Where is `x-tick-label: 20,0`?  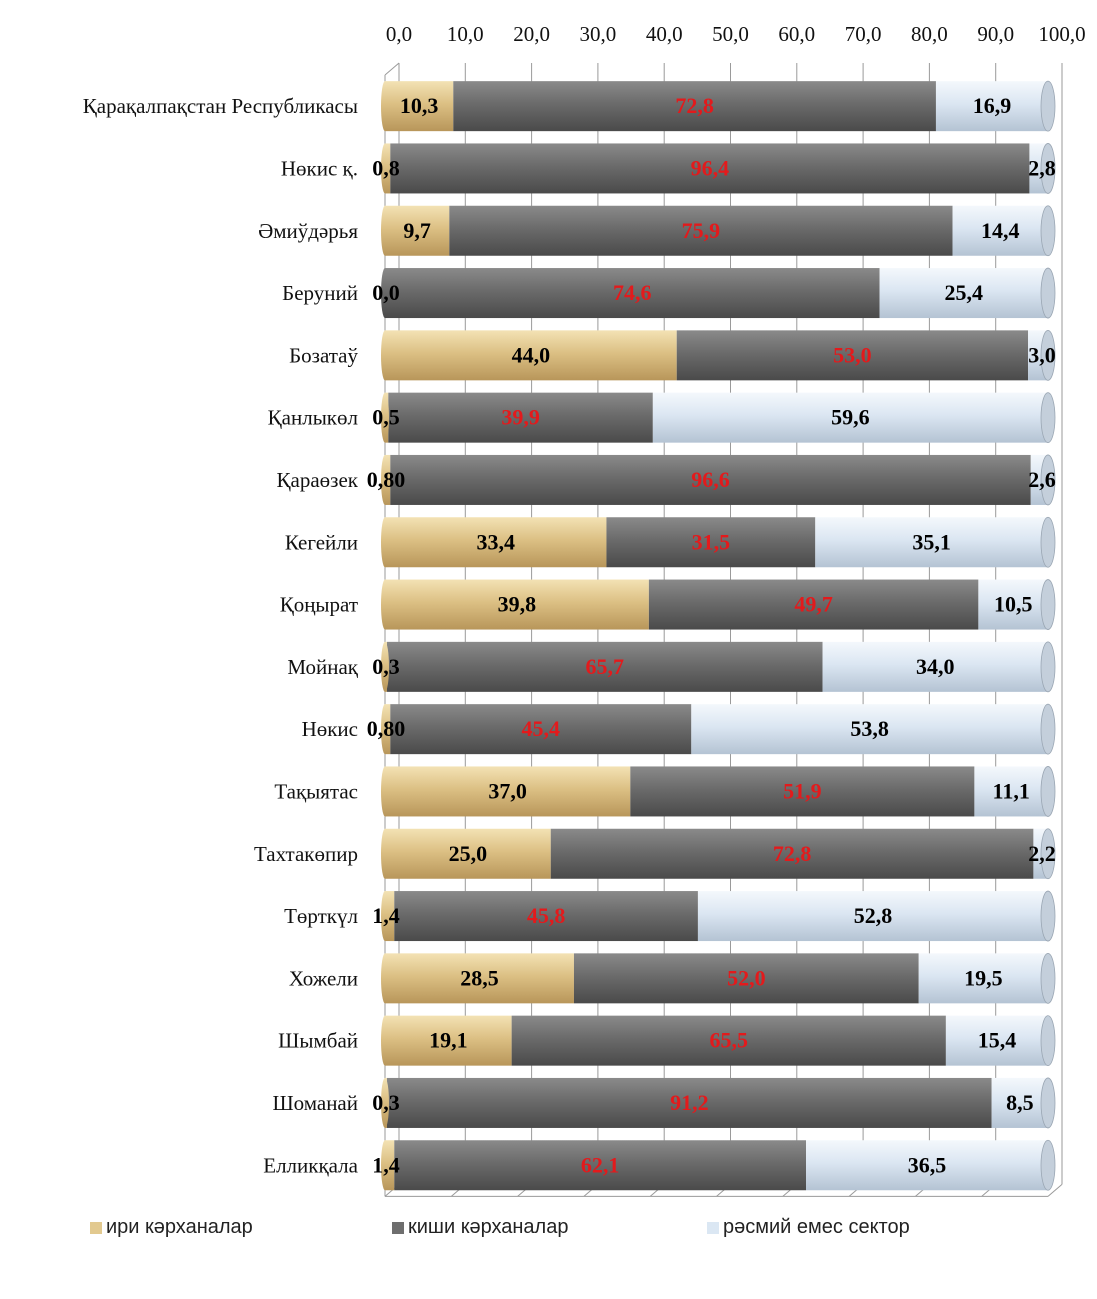 x-tick-label: 20,0 is located at coordinates (531, 34).